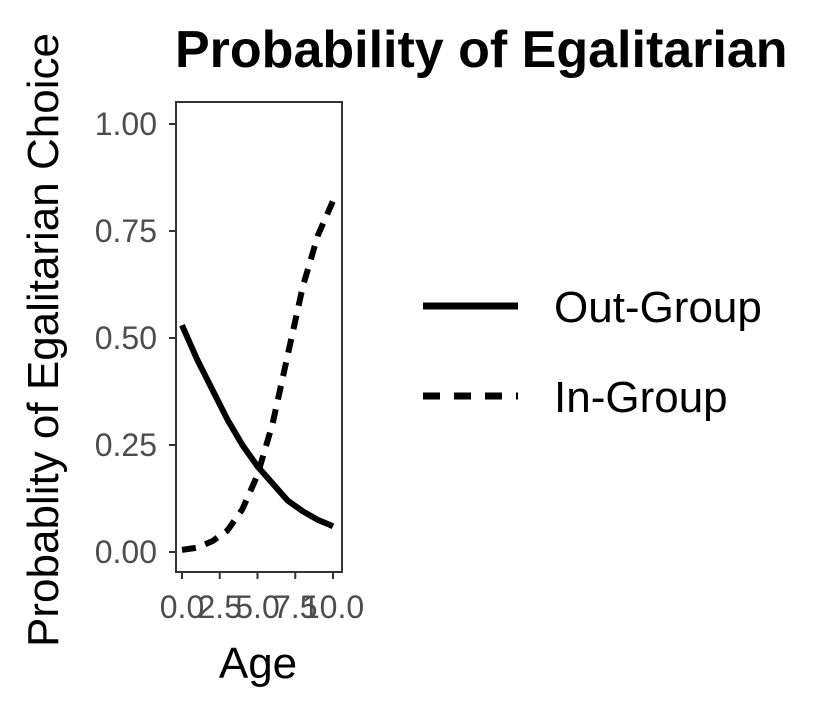  Describe the element at coordinates (295, 607) in the screenshot. I see `x-tick-label: 7.5` at that location.